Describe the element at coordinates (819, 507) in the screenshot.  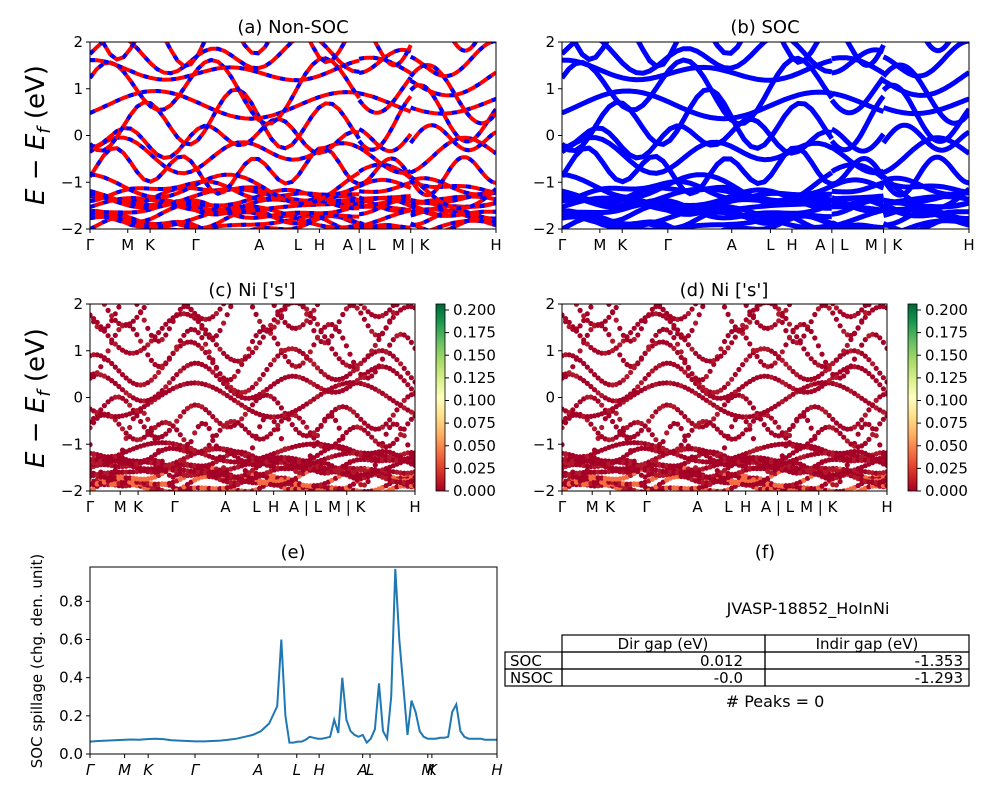
I see `xtick-label: M | K` at that location.